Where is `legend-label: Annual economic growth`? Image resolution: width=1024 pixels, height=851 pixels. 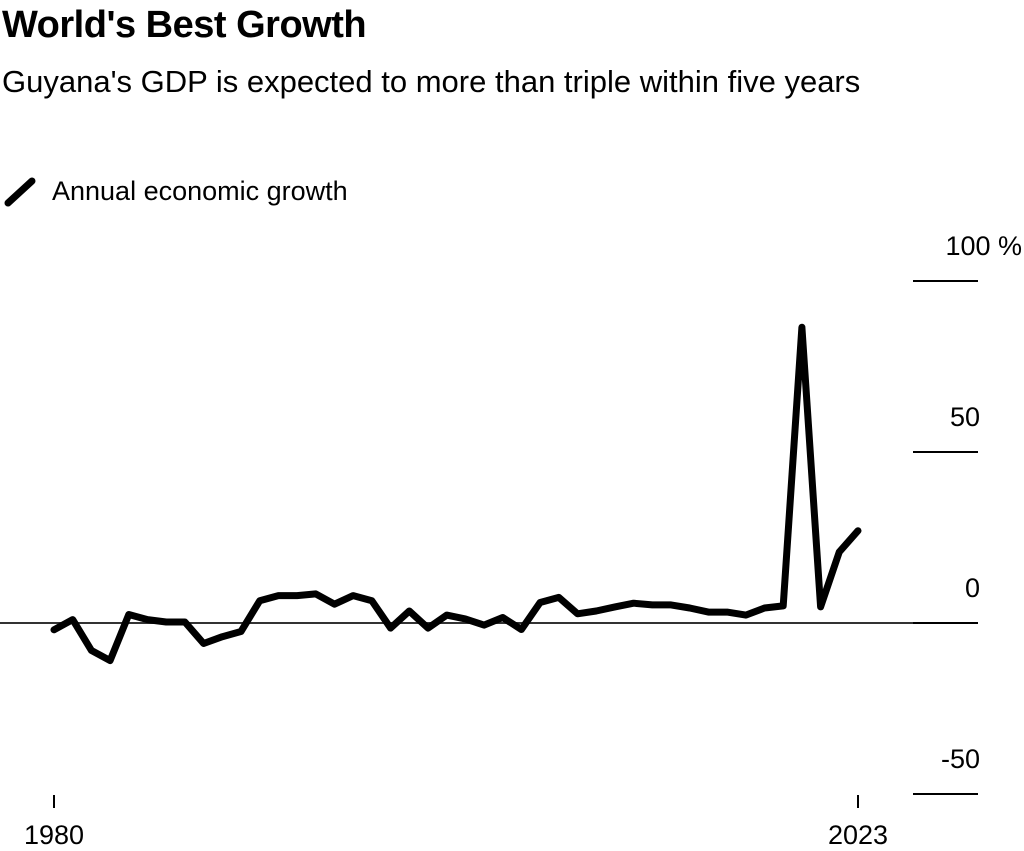 legend-label: Annual economic growth is located at coordinates (200, 191).